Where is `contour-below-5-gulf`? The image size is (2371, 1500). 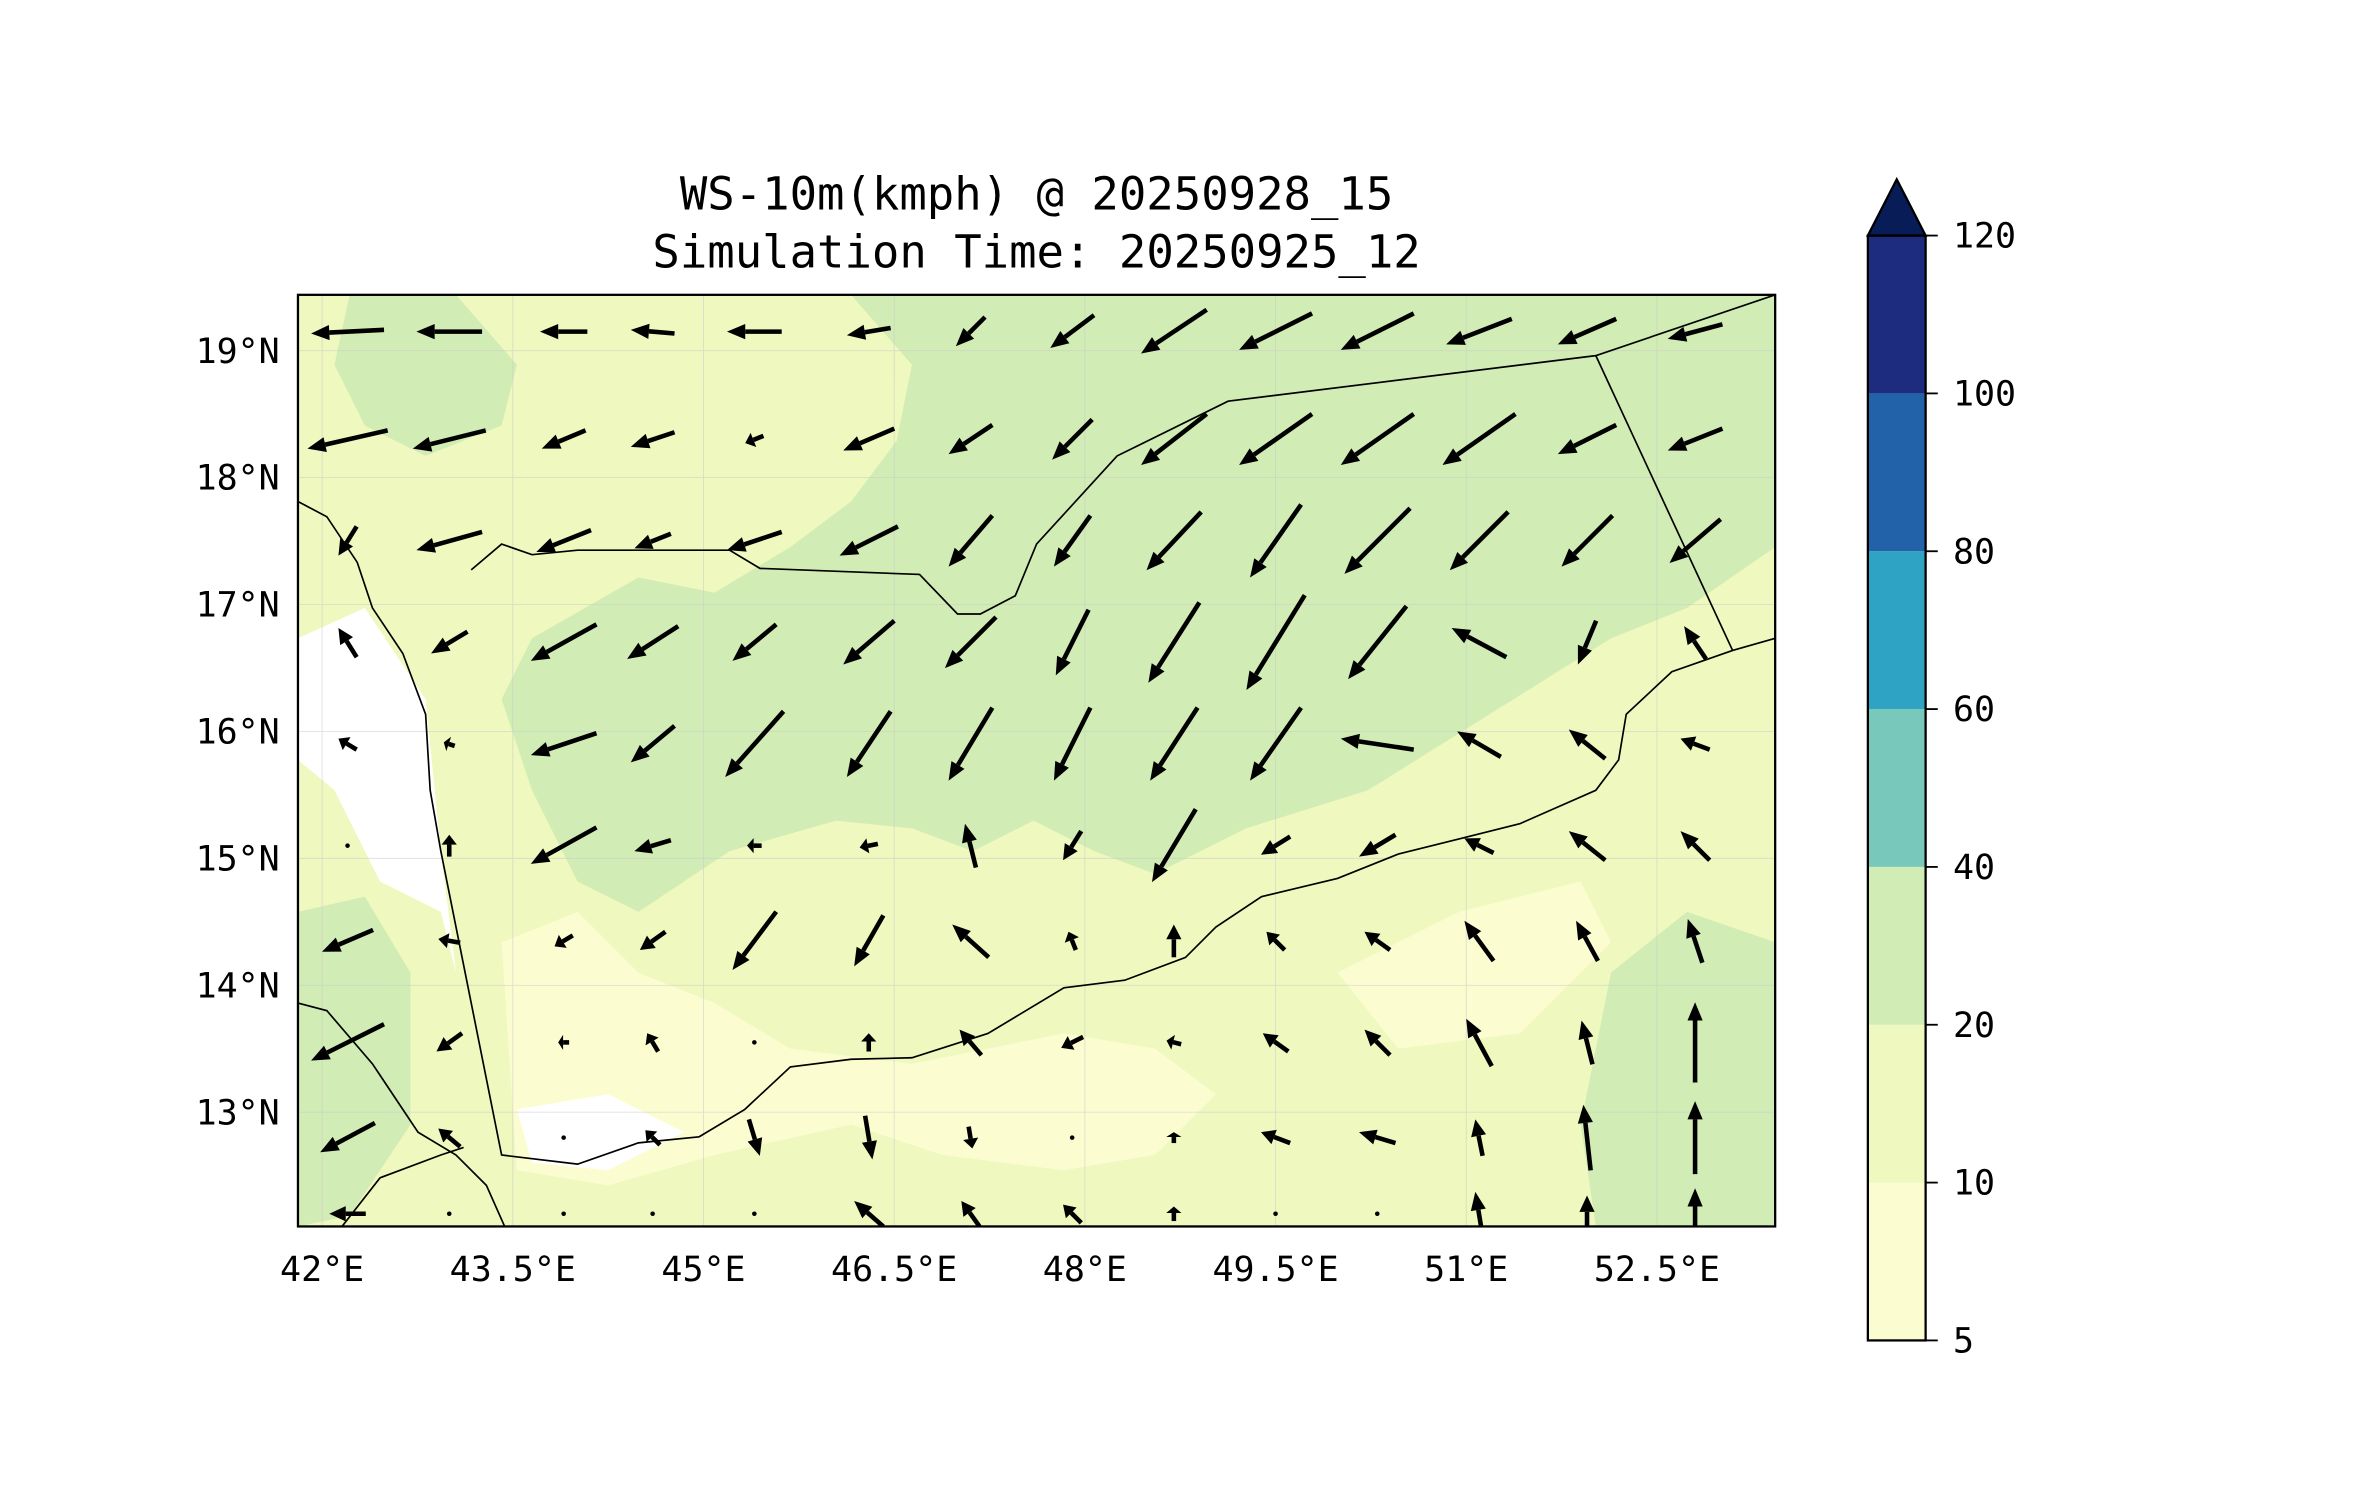
contour-below-5-gulf is located at coordinates (600, 1132).